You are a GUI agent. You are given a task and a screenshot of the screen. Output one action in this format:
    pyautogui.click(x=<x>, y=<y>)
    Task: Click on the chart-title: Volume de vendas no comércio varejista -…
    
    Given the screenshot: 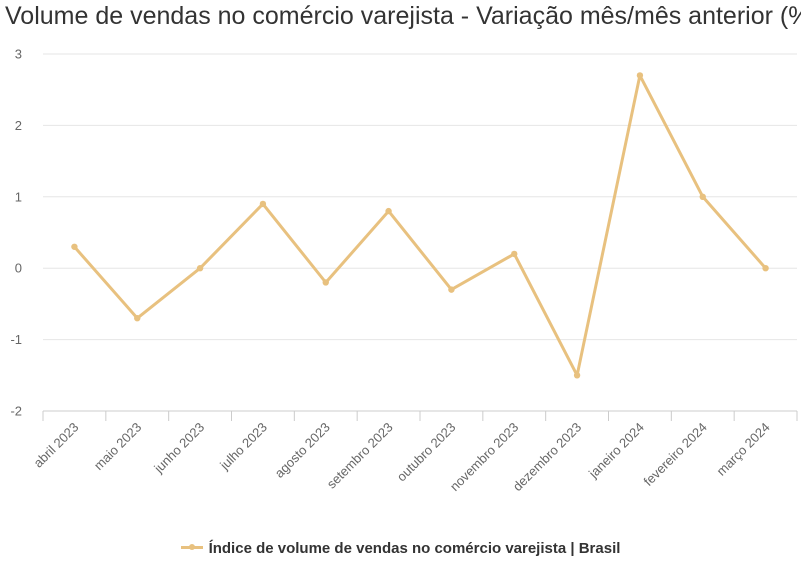 What is the action you would take?
    pyautogui.click(x=403, y=16)
    